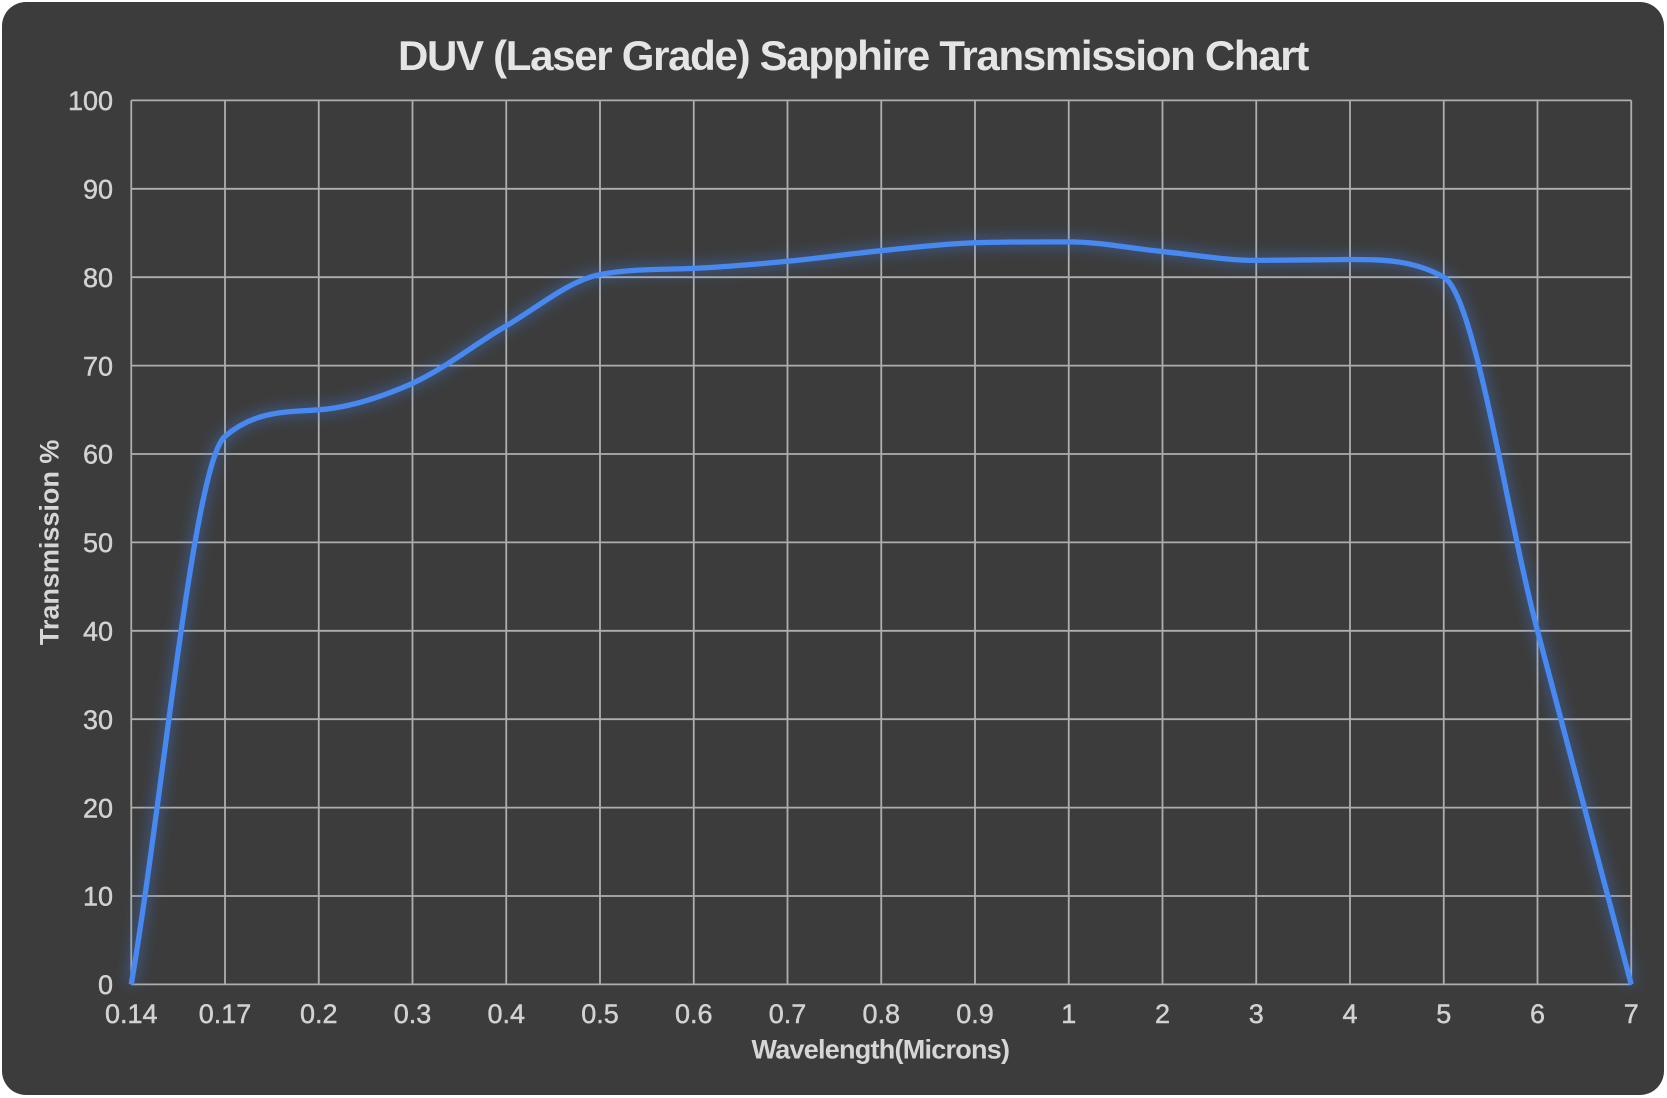 The height and width of the screenshot is (1098, 1667). What do you see at coordinates (319, 1014) in the screenshot?
I see `svg-text: 0.2` at bounding box center [319, 1014].